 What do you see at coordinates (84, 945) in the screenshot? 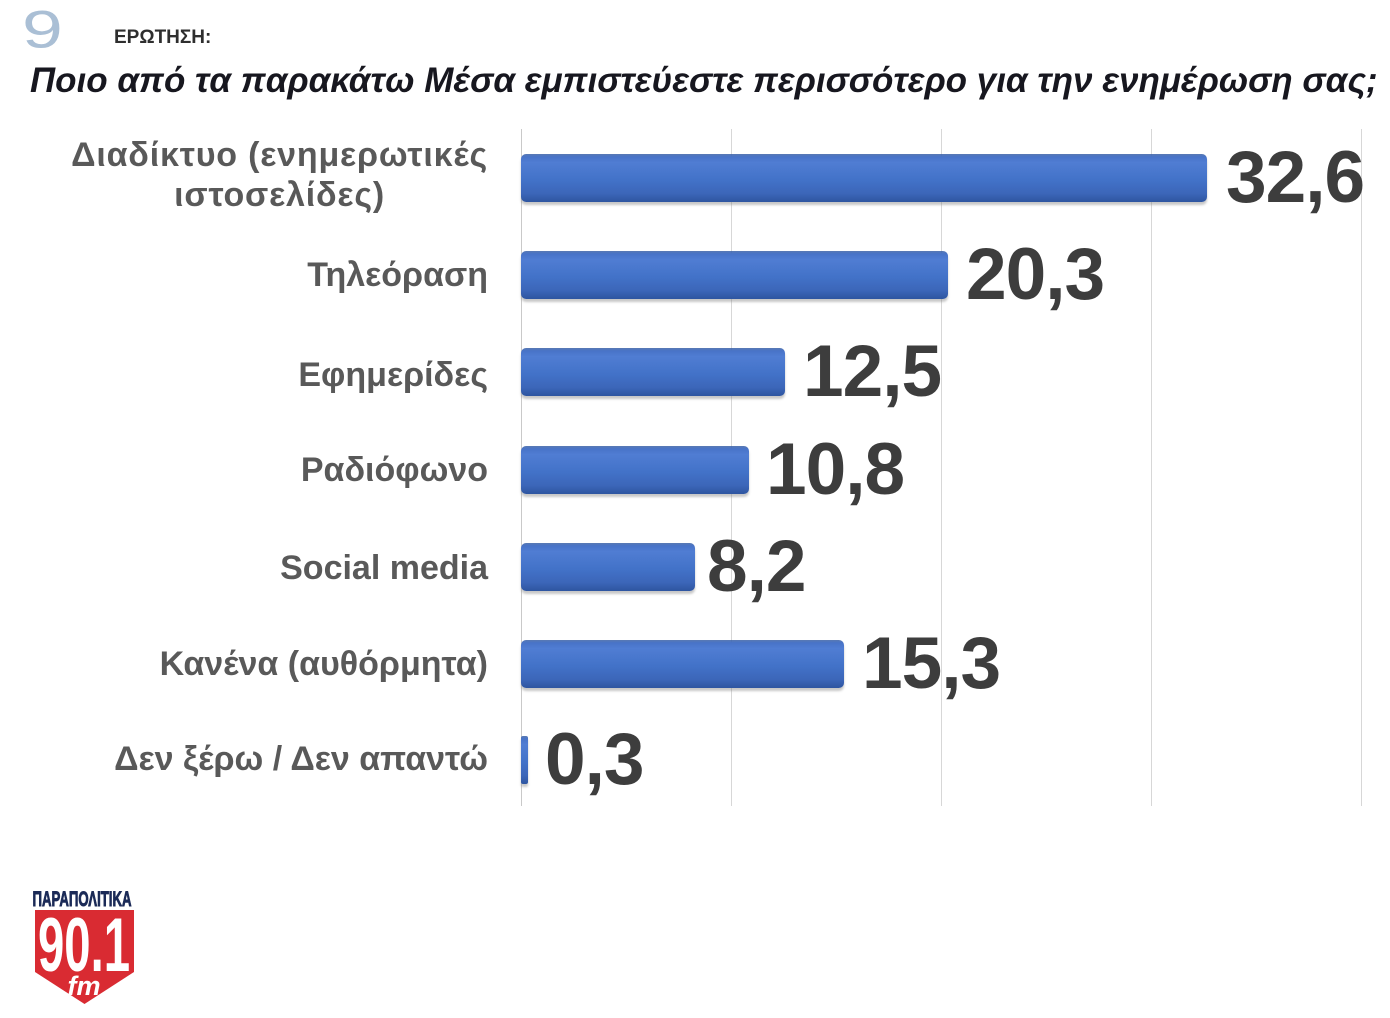
I see `svg-text: 90.1` at bounding box center [84, 945].